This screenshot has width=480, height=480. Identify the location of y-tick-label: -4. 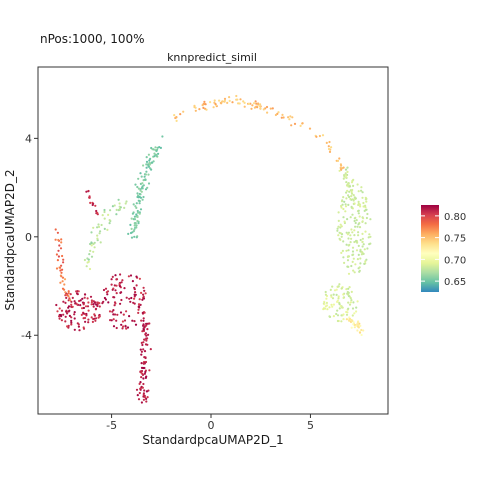
(26, 335).